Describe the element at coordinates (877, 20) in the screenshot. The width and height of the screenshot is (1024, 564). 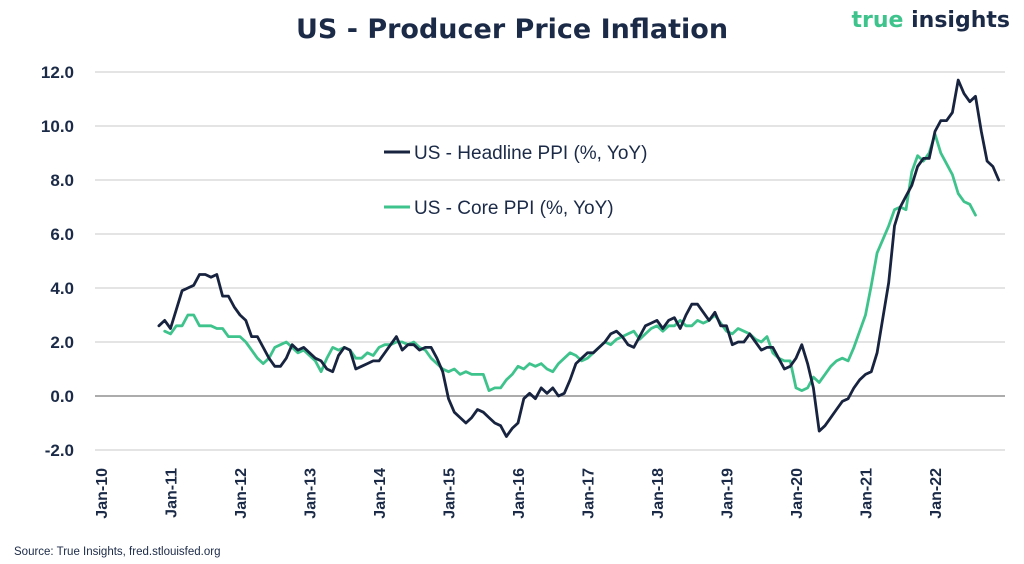
I see `brand-logo-part1: true` at that location.